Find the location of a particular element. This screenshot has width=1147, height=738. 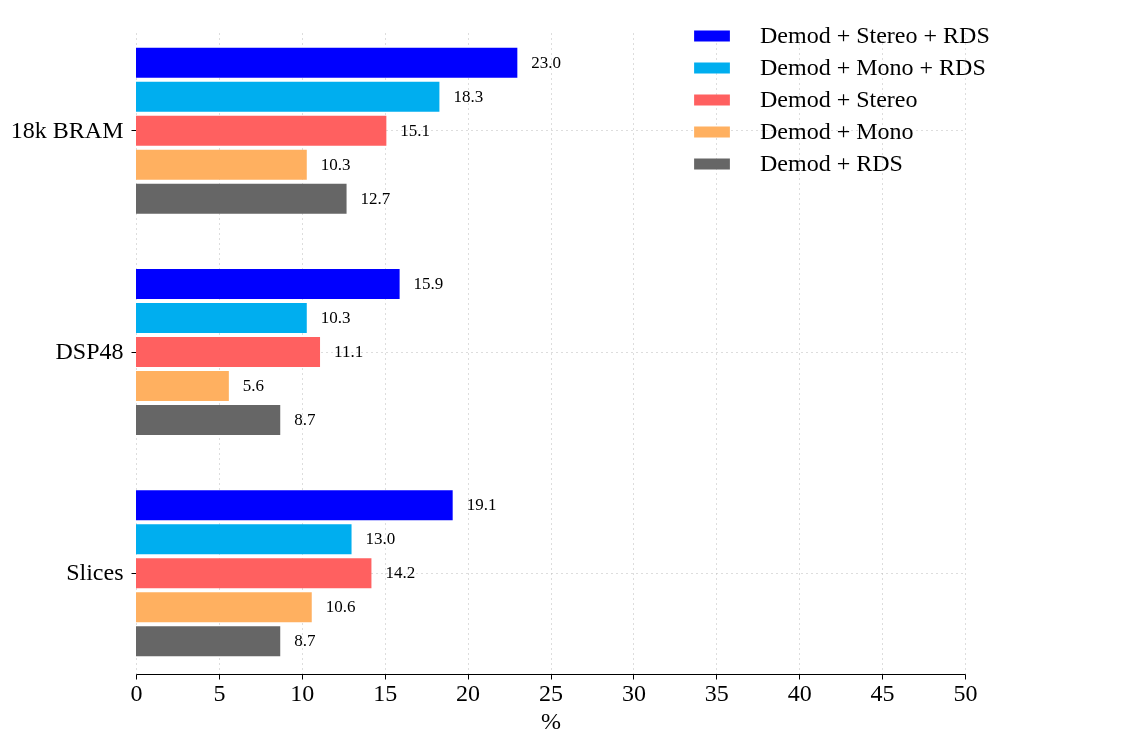

data-label: 13.0 is located at coordinates (380, 539).